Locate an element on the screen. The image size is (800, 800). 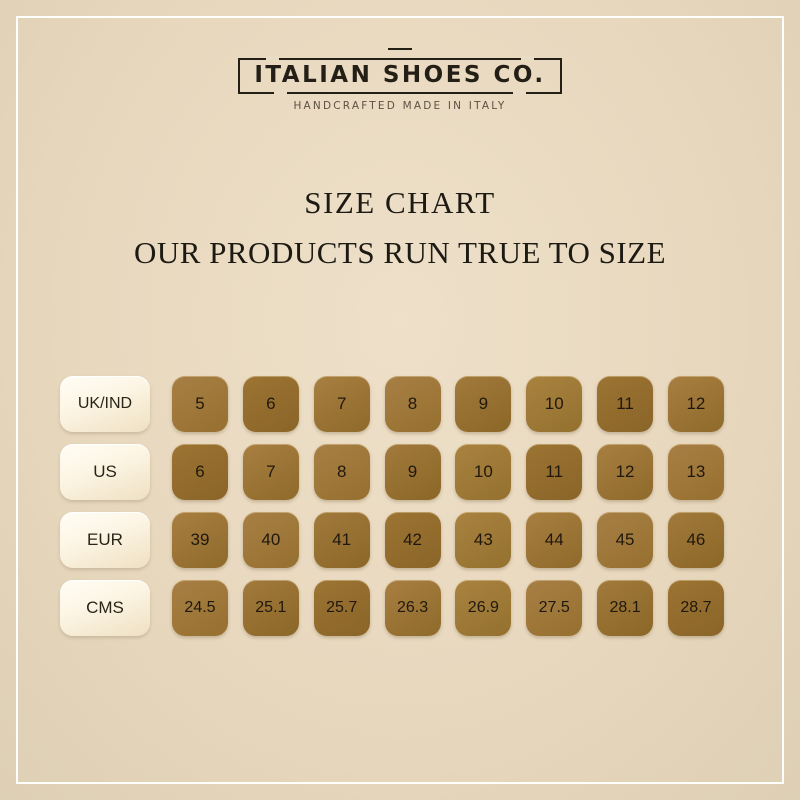
size-cell: 43 is located at coordinates (483, 540).